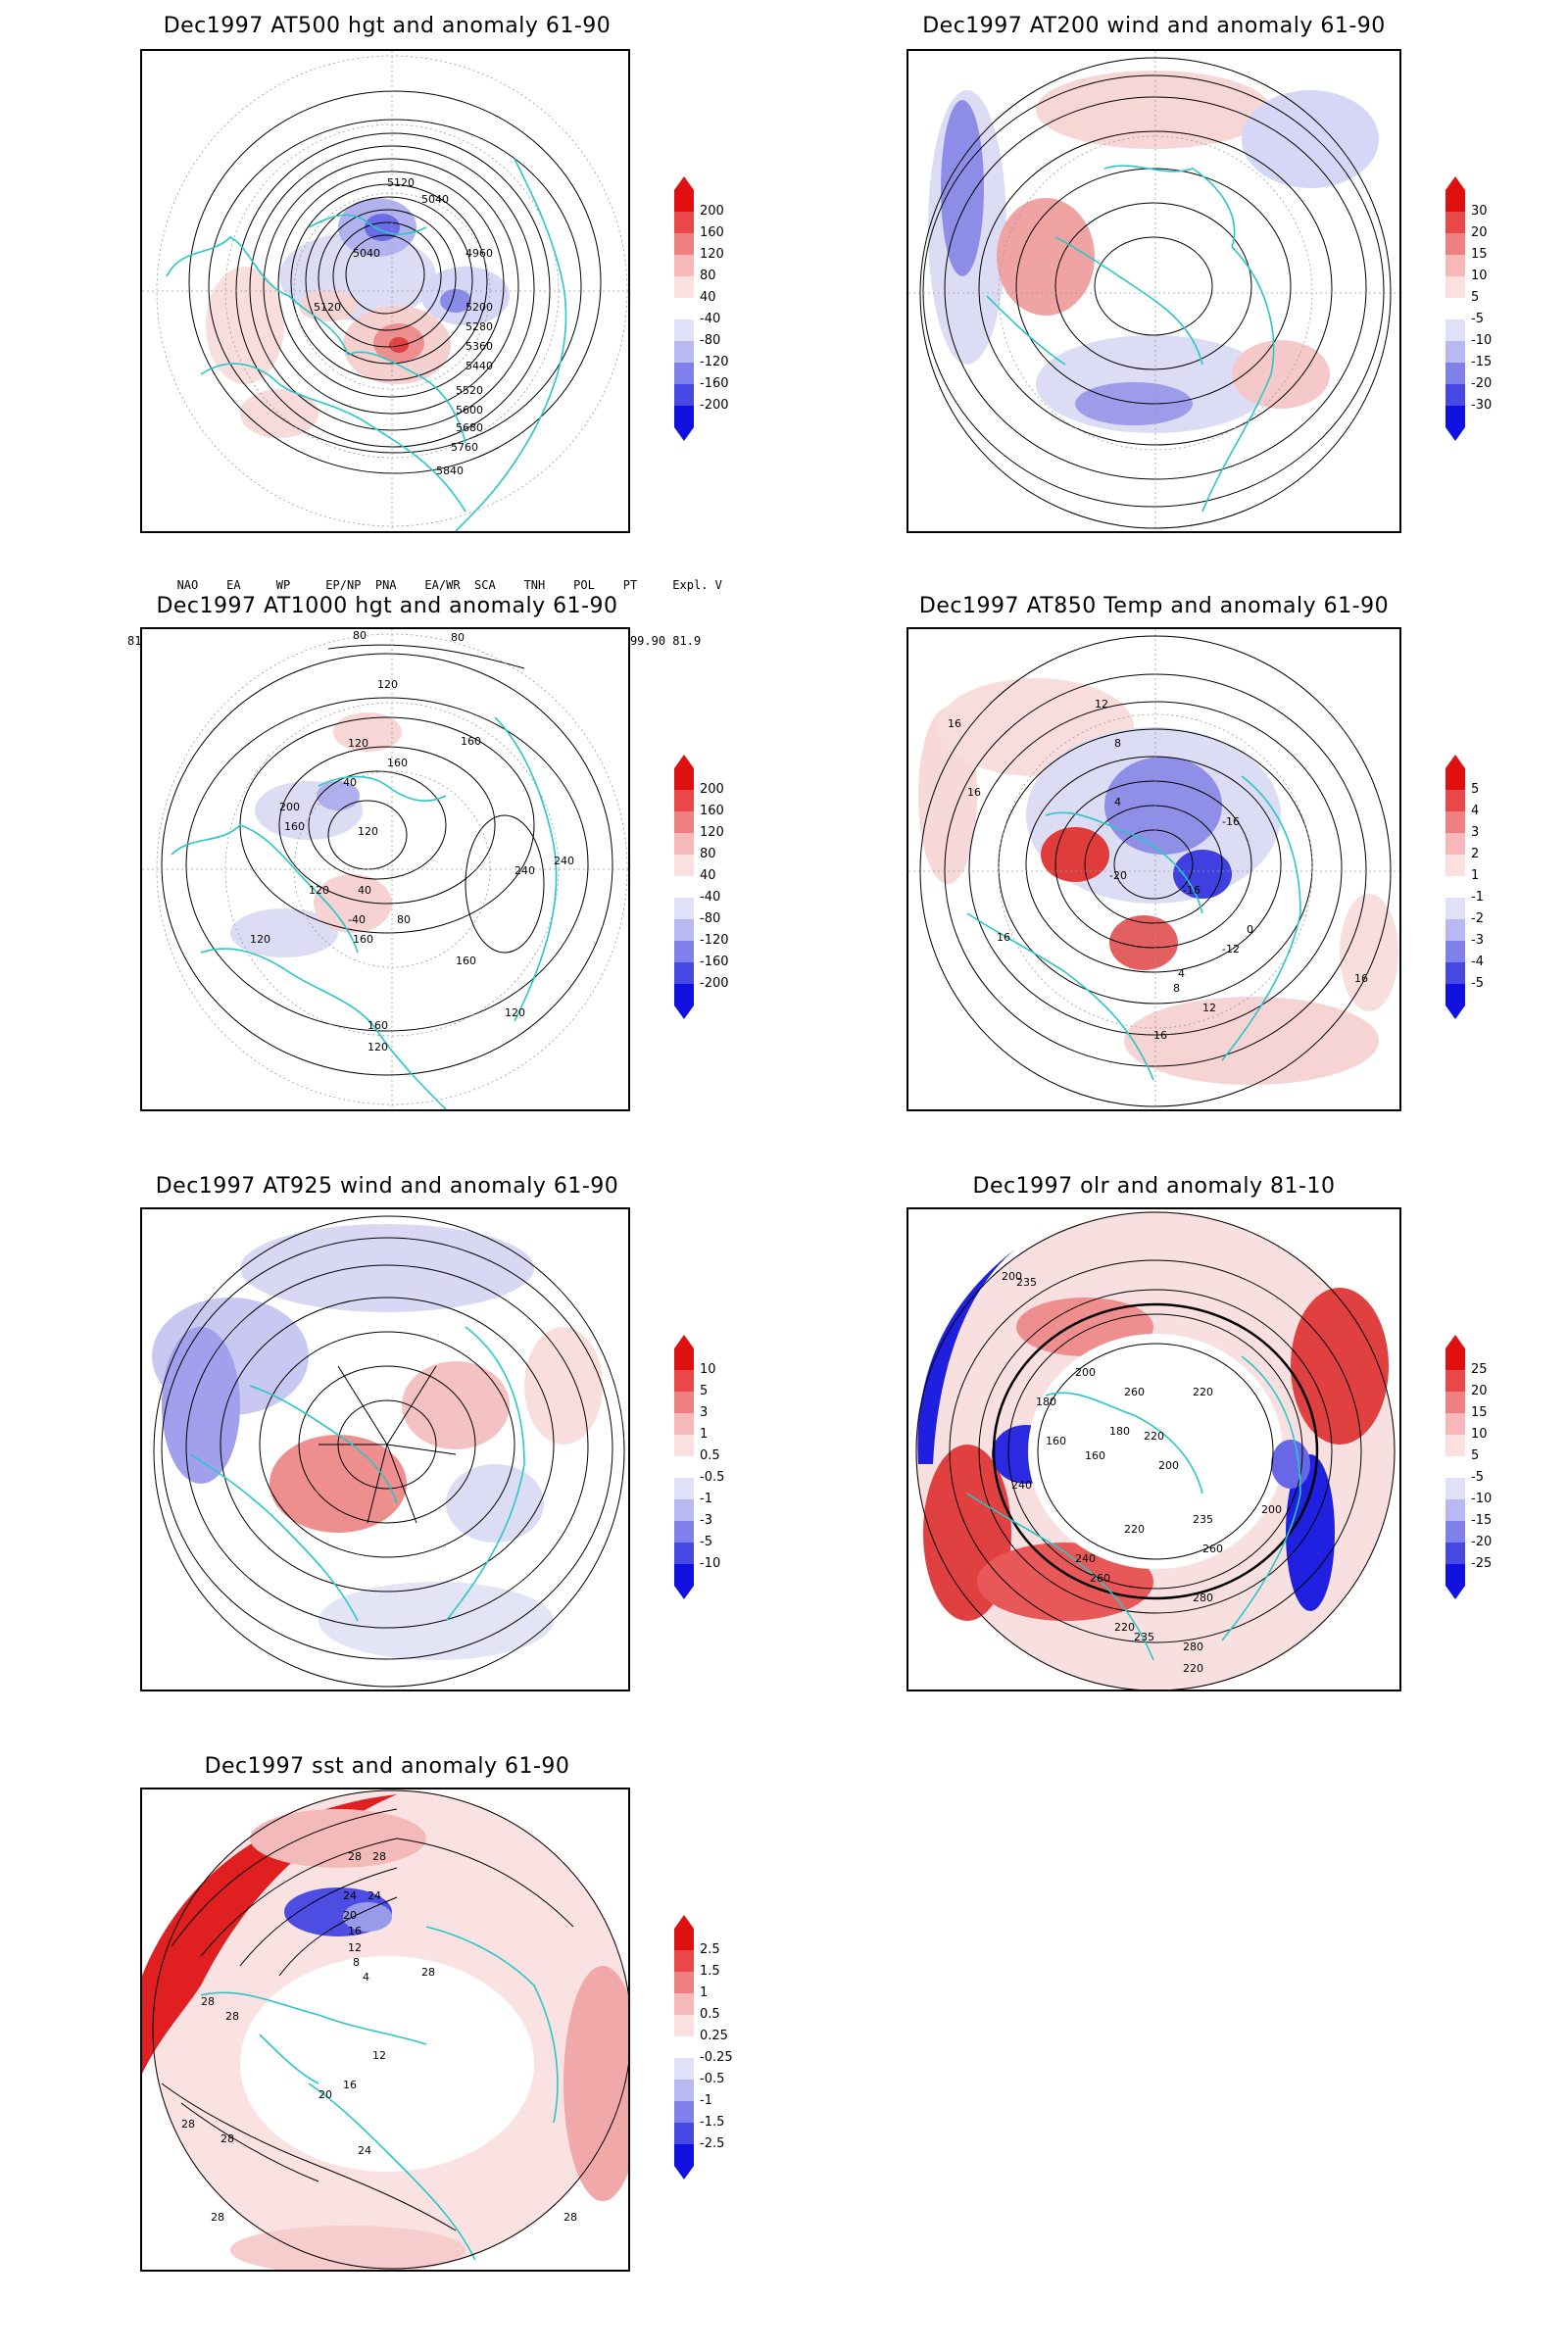 This screenshot has height=2352, width=1568. Describe the element at coordinates (714, 405) in the screenshot. I see `colorbar-tick-label: -200` at that location.